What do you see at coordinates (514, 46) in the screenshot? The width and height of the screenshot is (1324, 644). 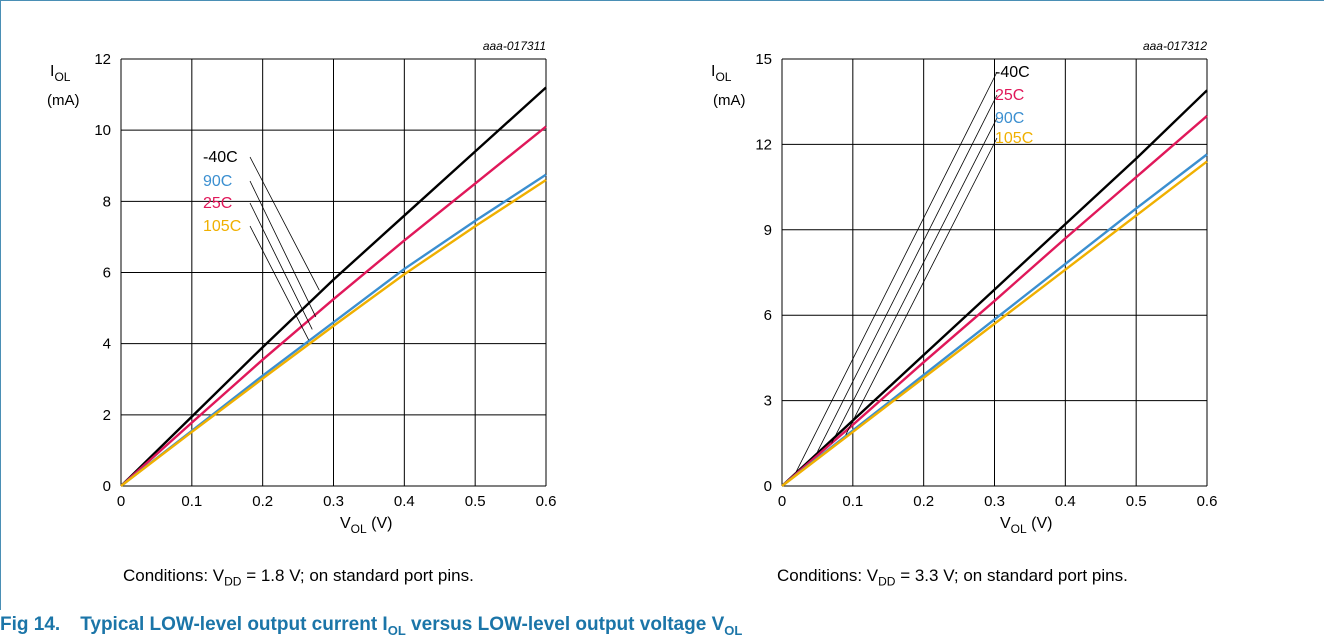 I see `chart-id: aaa-017311` at bounding box center [514, 46].